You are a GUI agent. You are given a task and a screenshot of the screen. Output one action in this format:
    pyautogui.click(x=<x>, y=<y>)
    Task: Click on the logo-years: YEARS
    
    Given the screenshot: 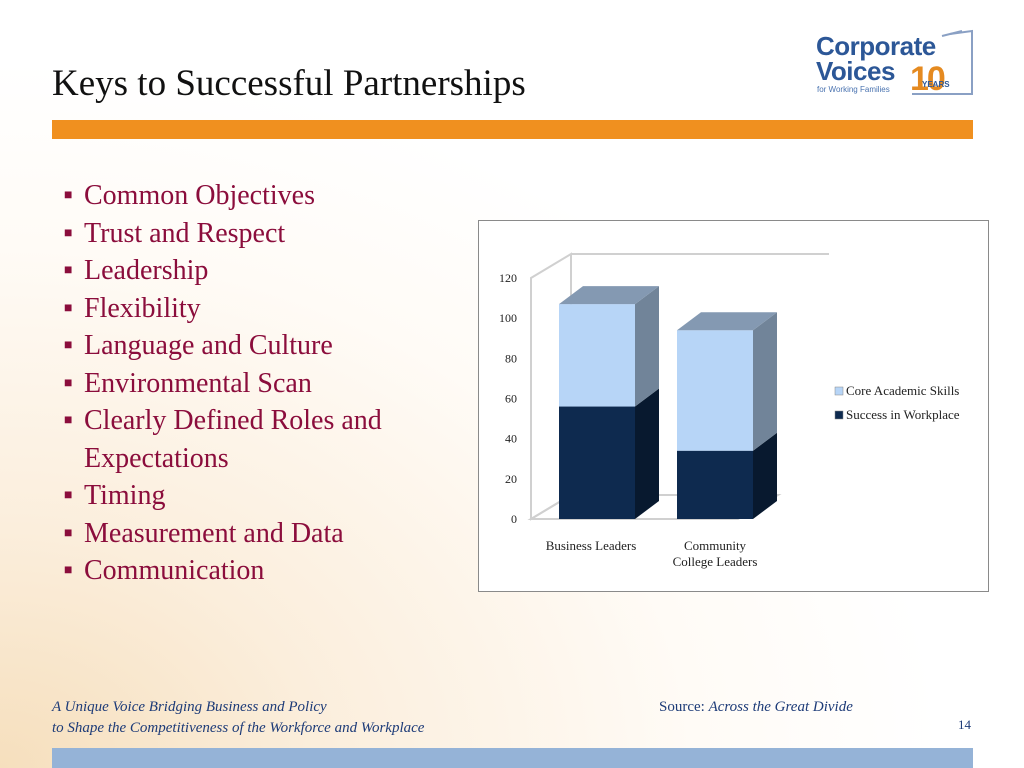 What is the action you would take?
    pyautogui.click(x=936, y=84)
    